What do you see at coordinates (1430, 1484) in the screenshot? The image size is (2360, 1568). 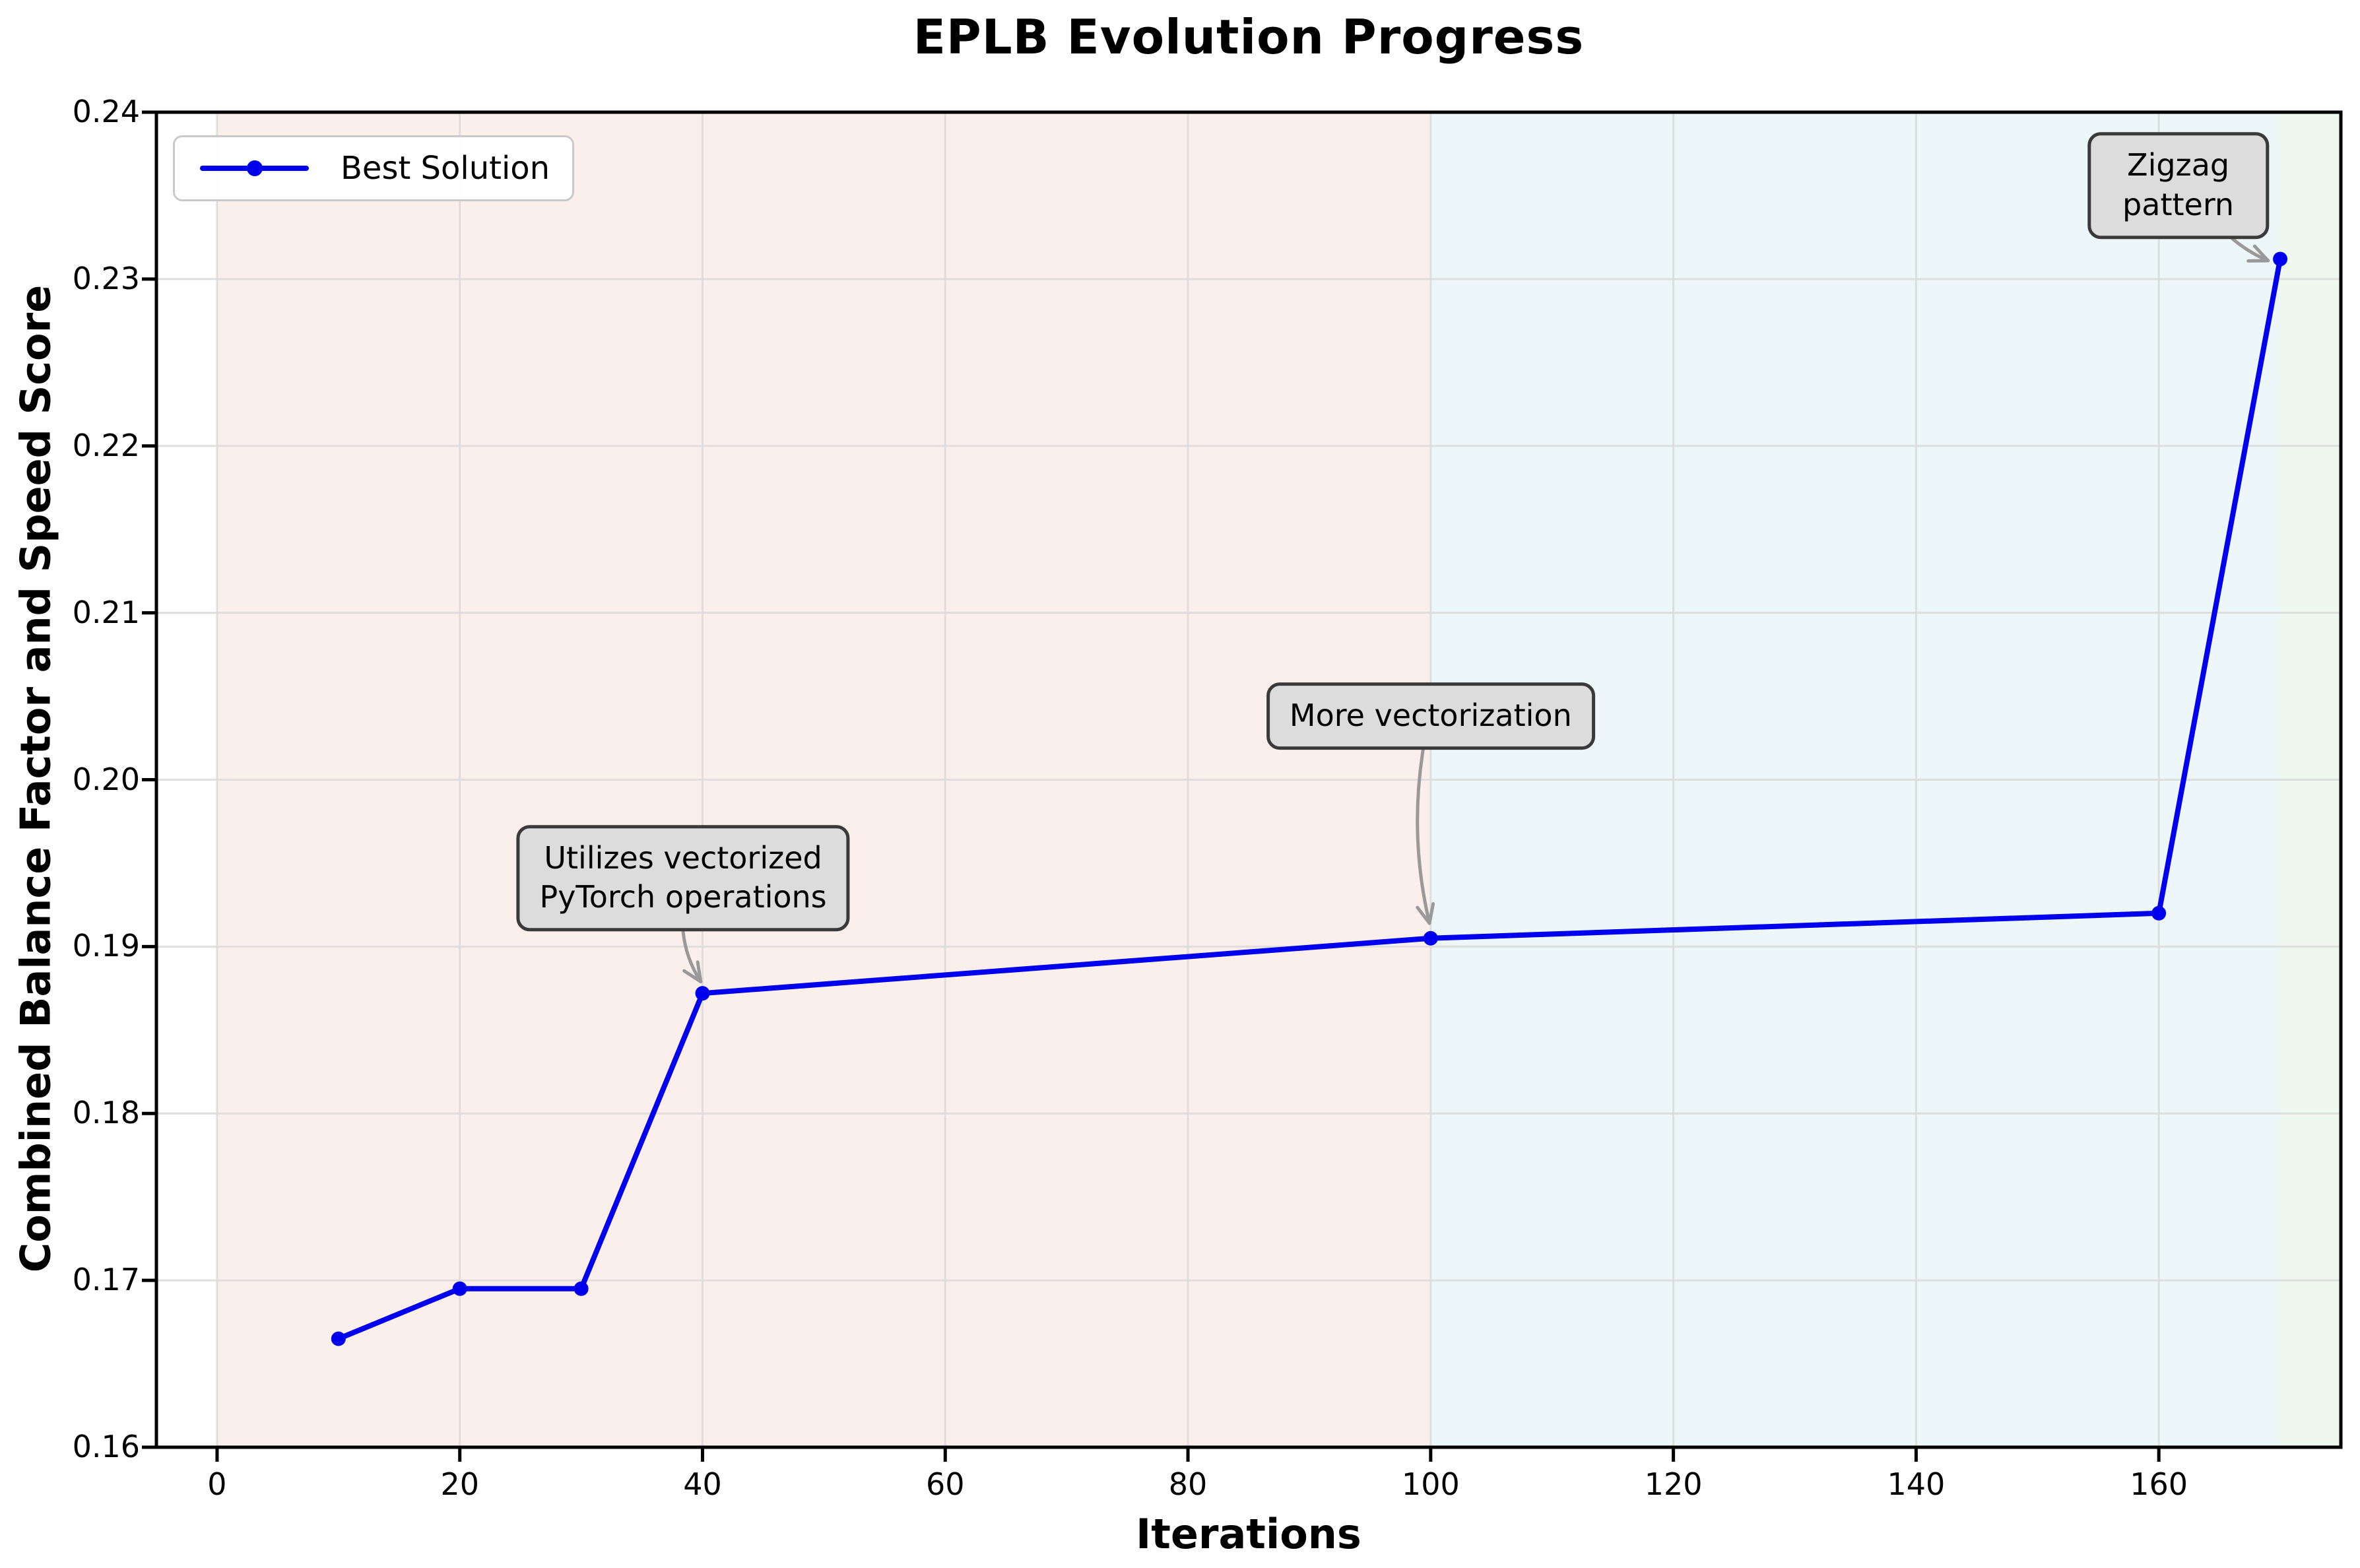 I see `x-tick-label: 100` at bounding box center [1430, 1484].